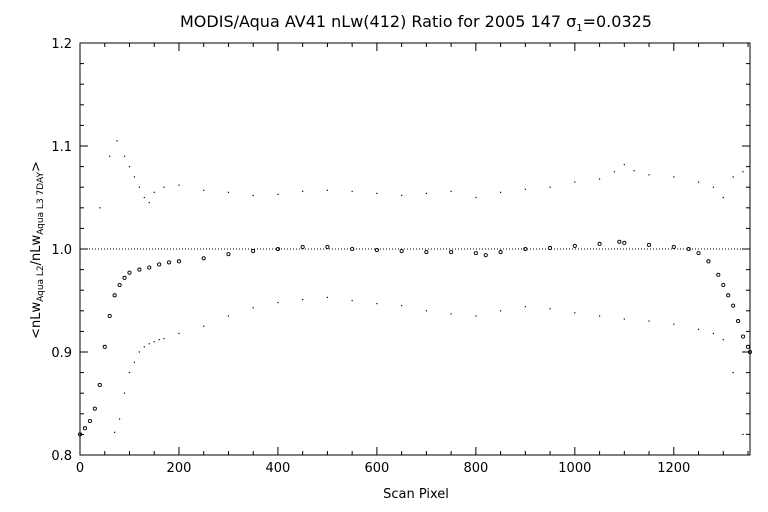 The height and width of the screenshot is (512, 768). I want to click on chart-title-value: =0.0325, so click(617, 21).